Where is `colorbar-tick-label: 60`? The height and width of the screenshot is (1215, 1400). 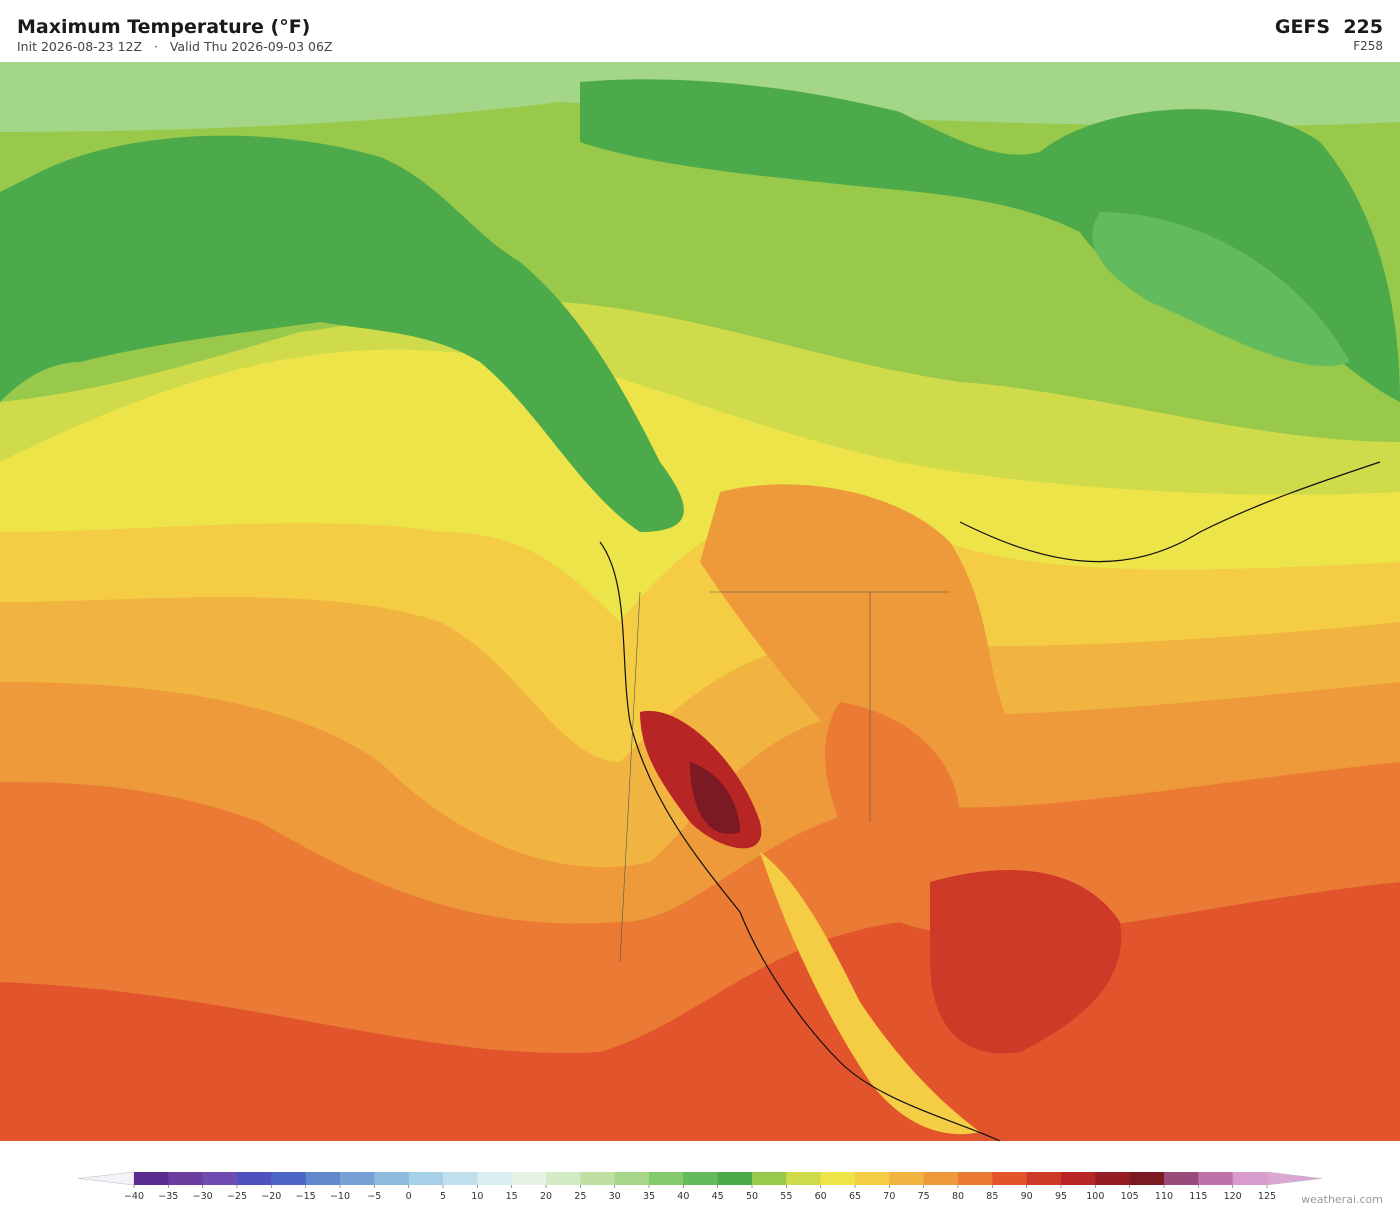
colorbar-tick-label: 60 is located at coordinates (821, 1195).